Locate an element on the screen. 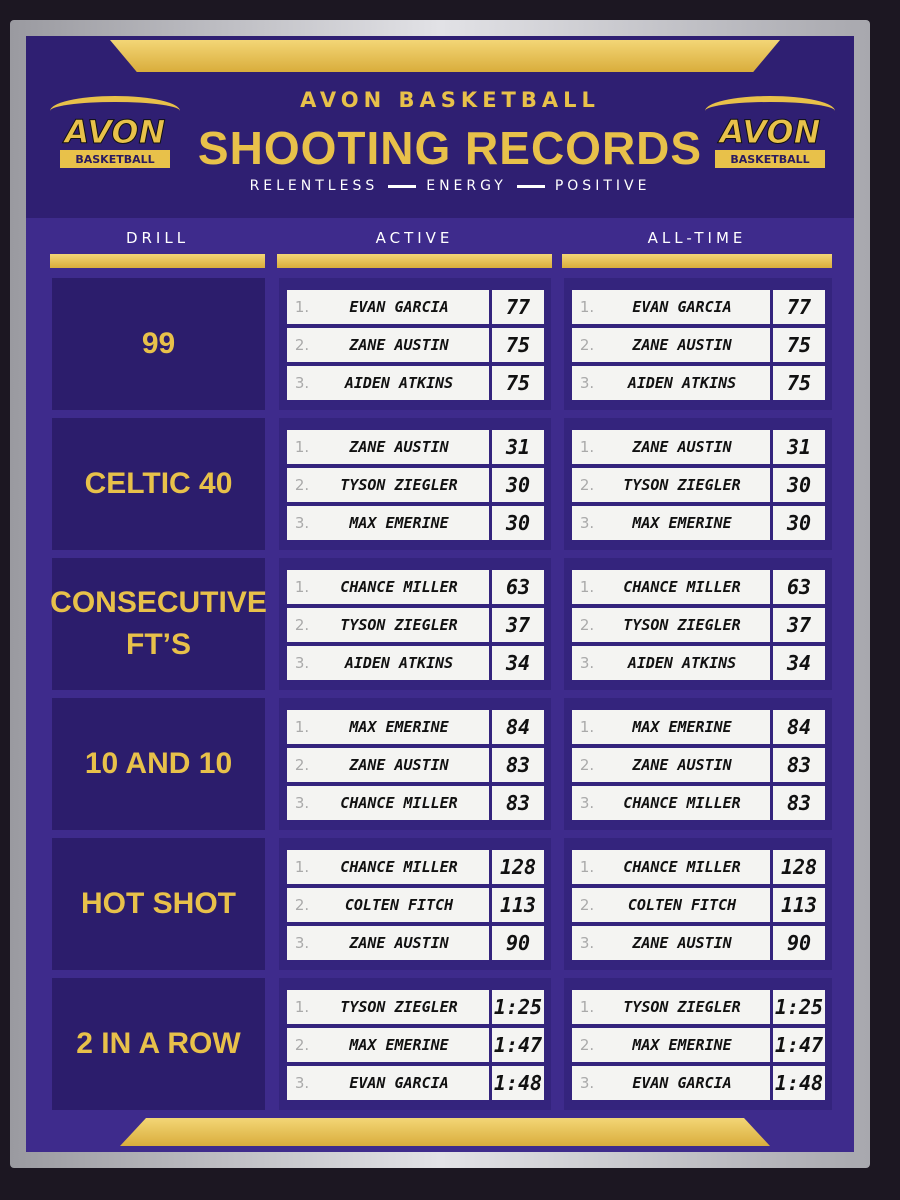  logo-subtitle: BASKETBALL is located at coordinates (115, 159).